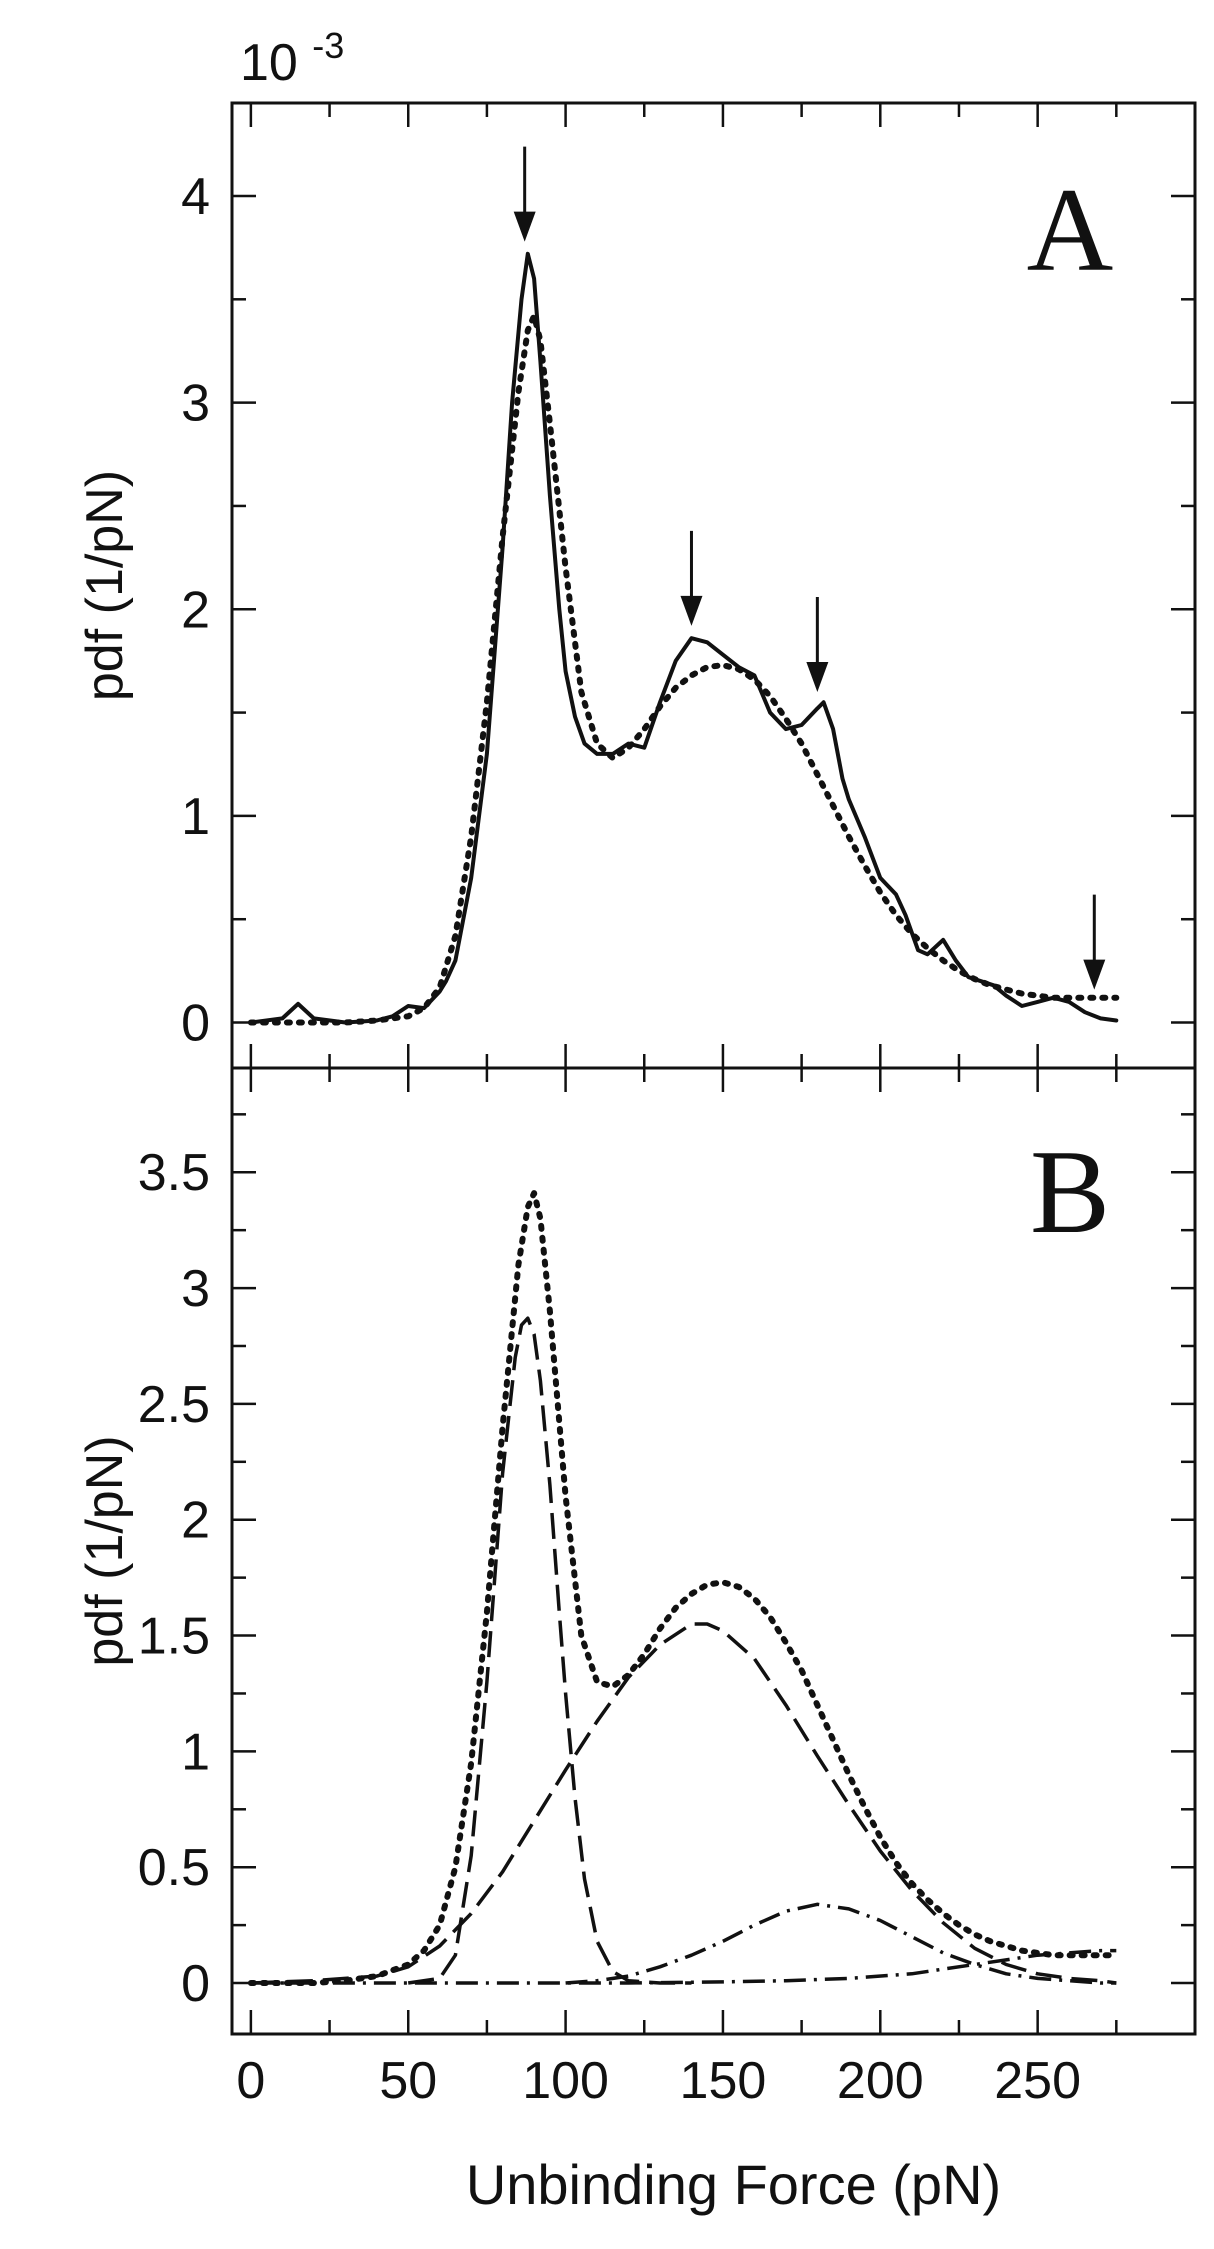 The height and width of the screenshot is (2249, 1214). I want to click on xtick-label: 100, so click(565, 2081).